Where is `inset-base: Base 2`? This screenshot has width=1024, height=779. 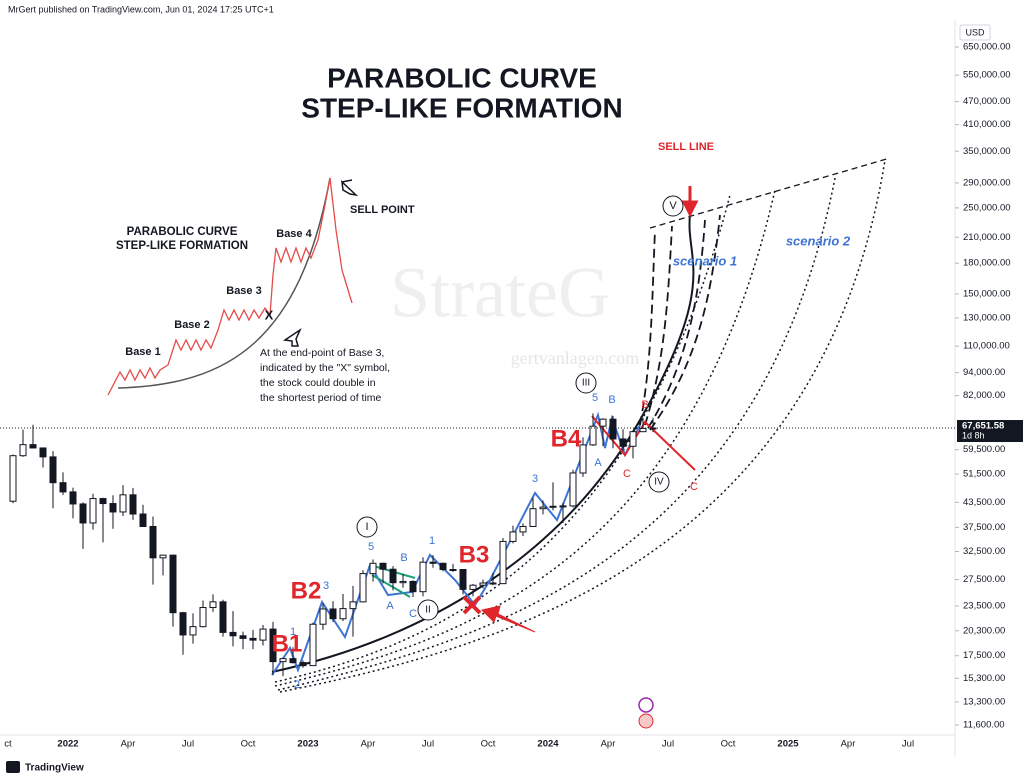
inset-base: Base 2 is located at coordinates (191, 325).